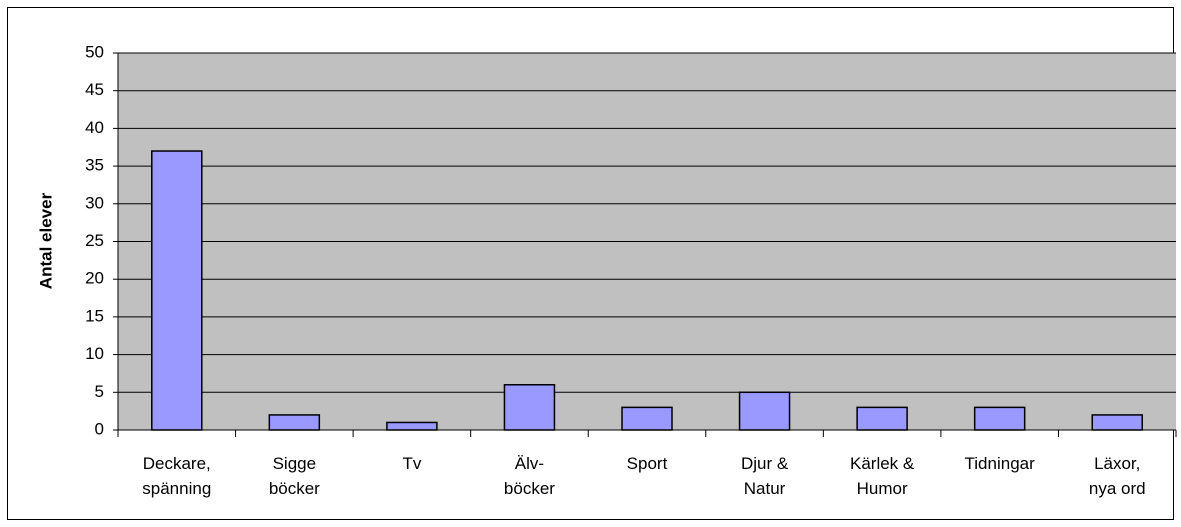 The height and width of the screenshot is (527, 1181). What do you see at coordinates (94, 127) in the screenshot?
I see `y-tick-label: 40` at bounding box center [94, 127].